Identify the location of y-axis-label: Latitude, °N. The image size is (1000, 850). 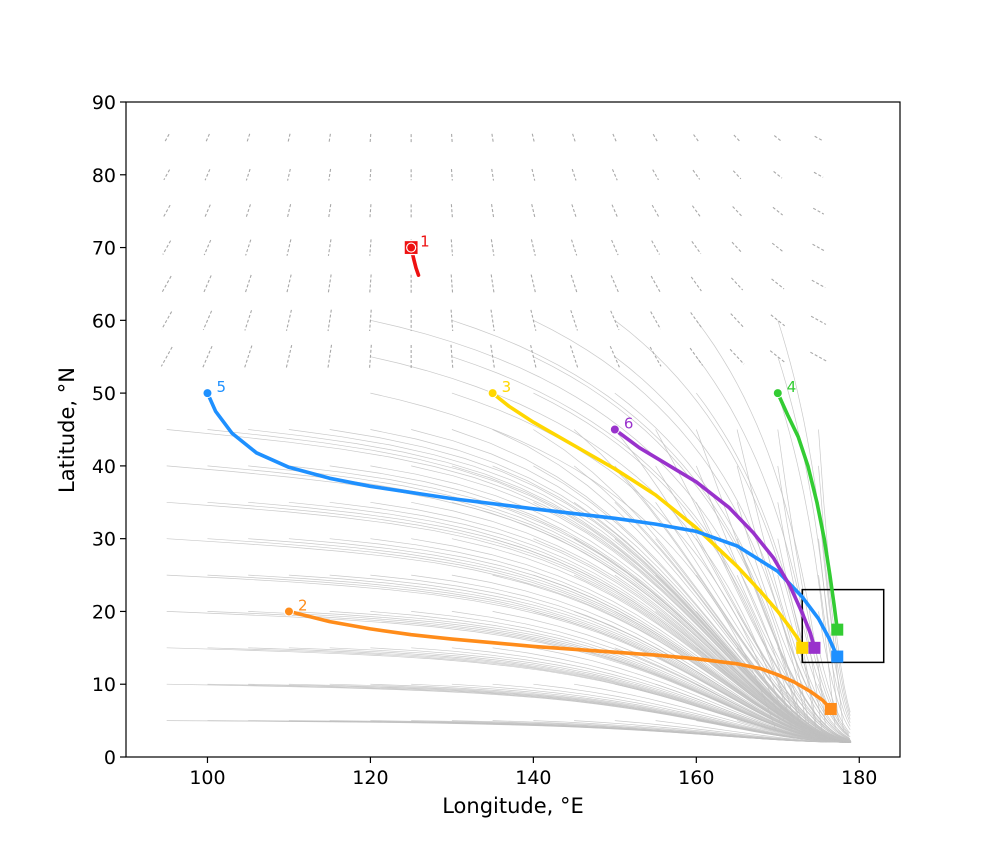
(67, 430).